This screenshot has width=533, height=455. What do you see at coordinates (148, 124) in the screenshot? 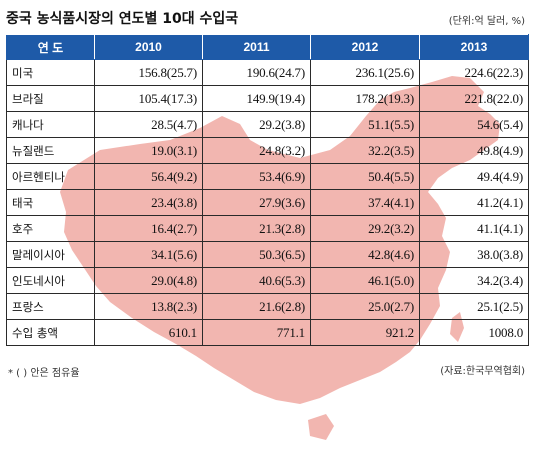
I see `value-cell: 28.5(4.7)` at bounding box center [148, 124].